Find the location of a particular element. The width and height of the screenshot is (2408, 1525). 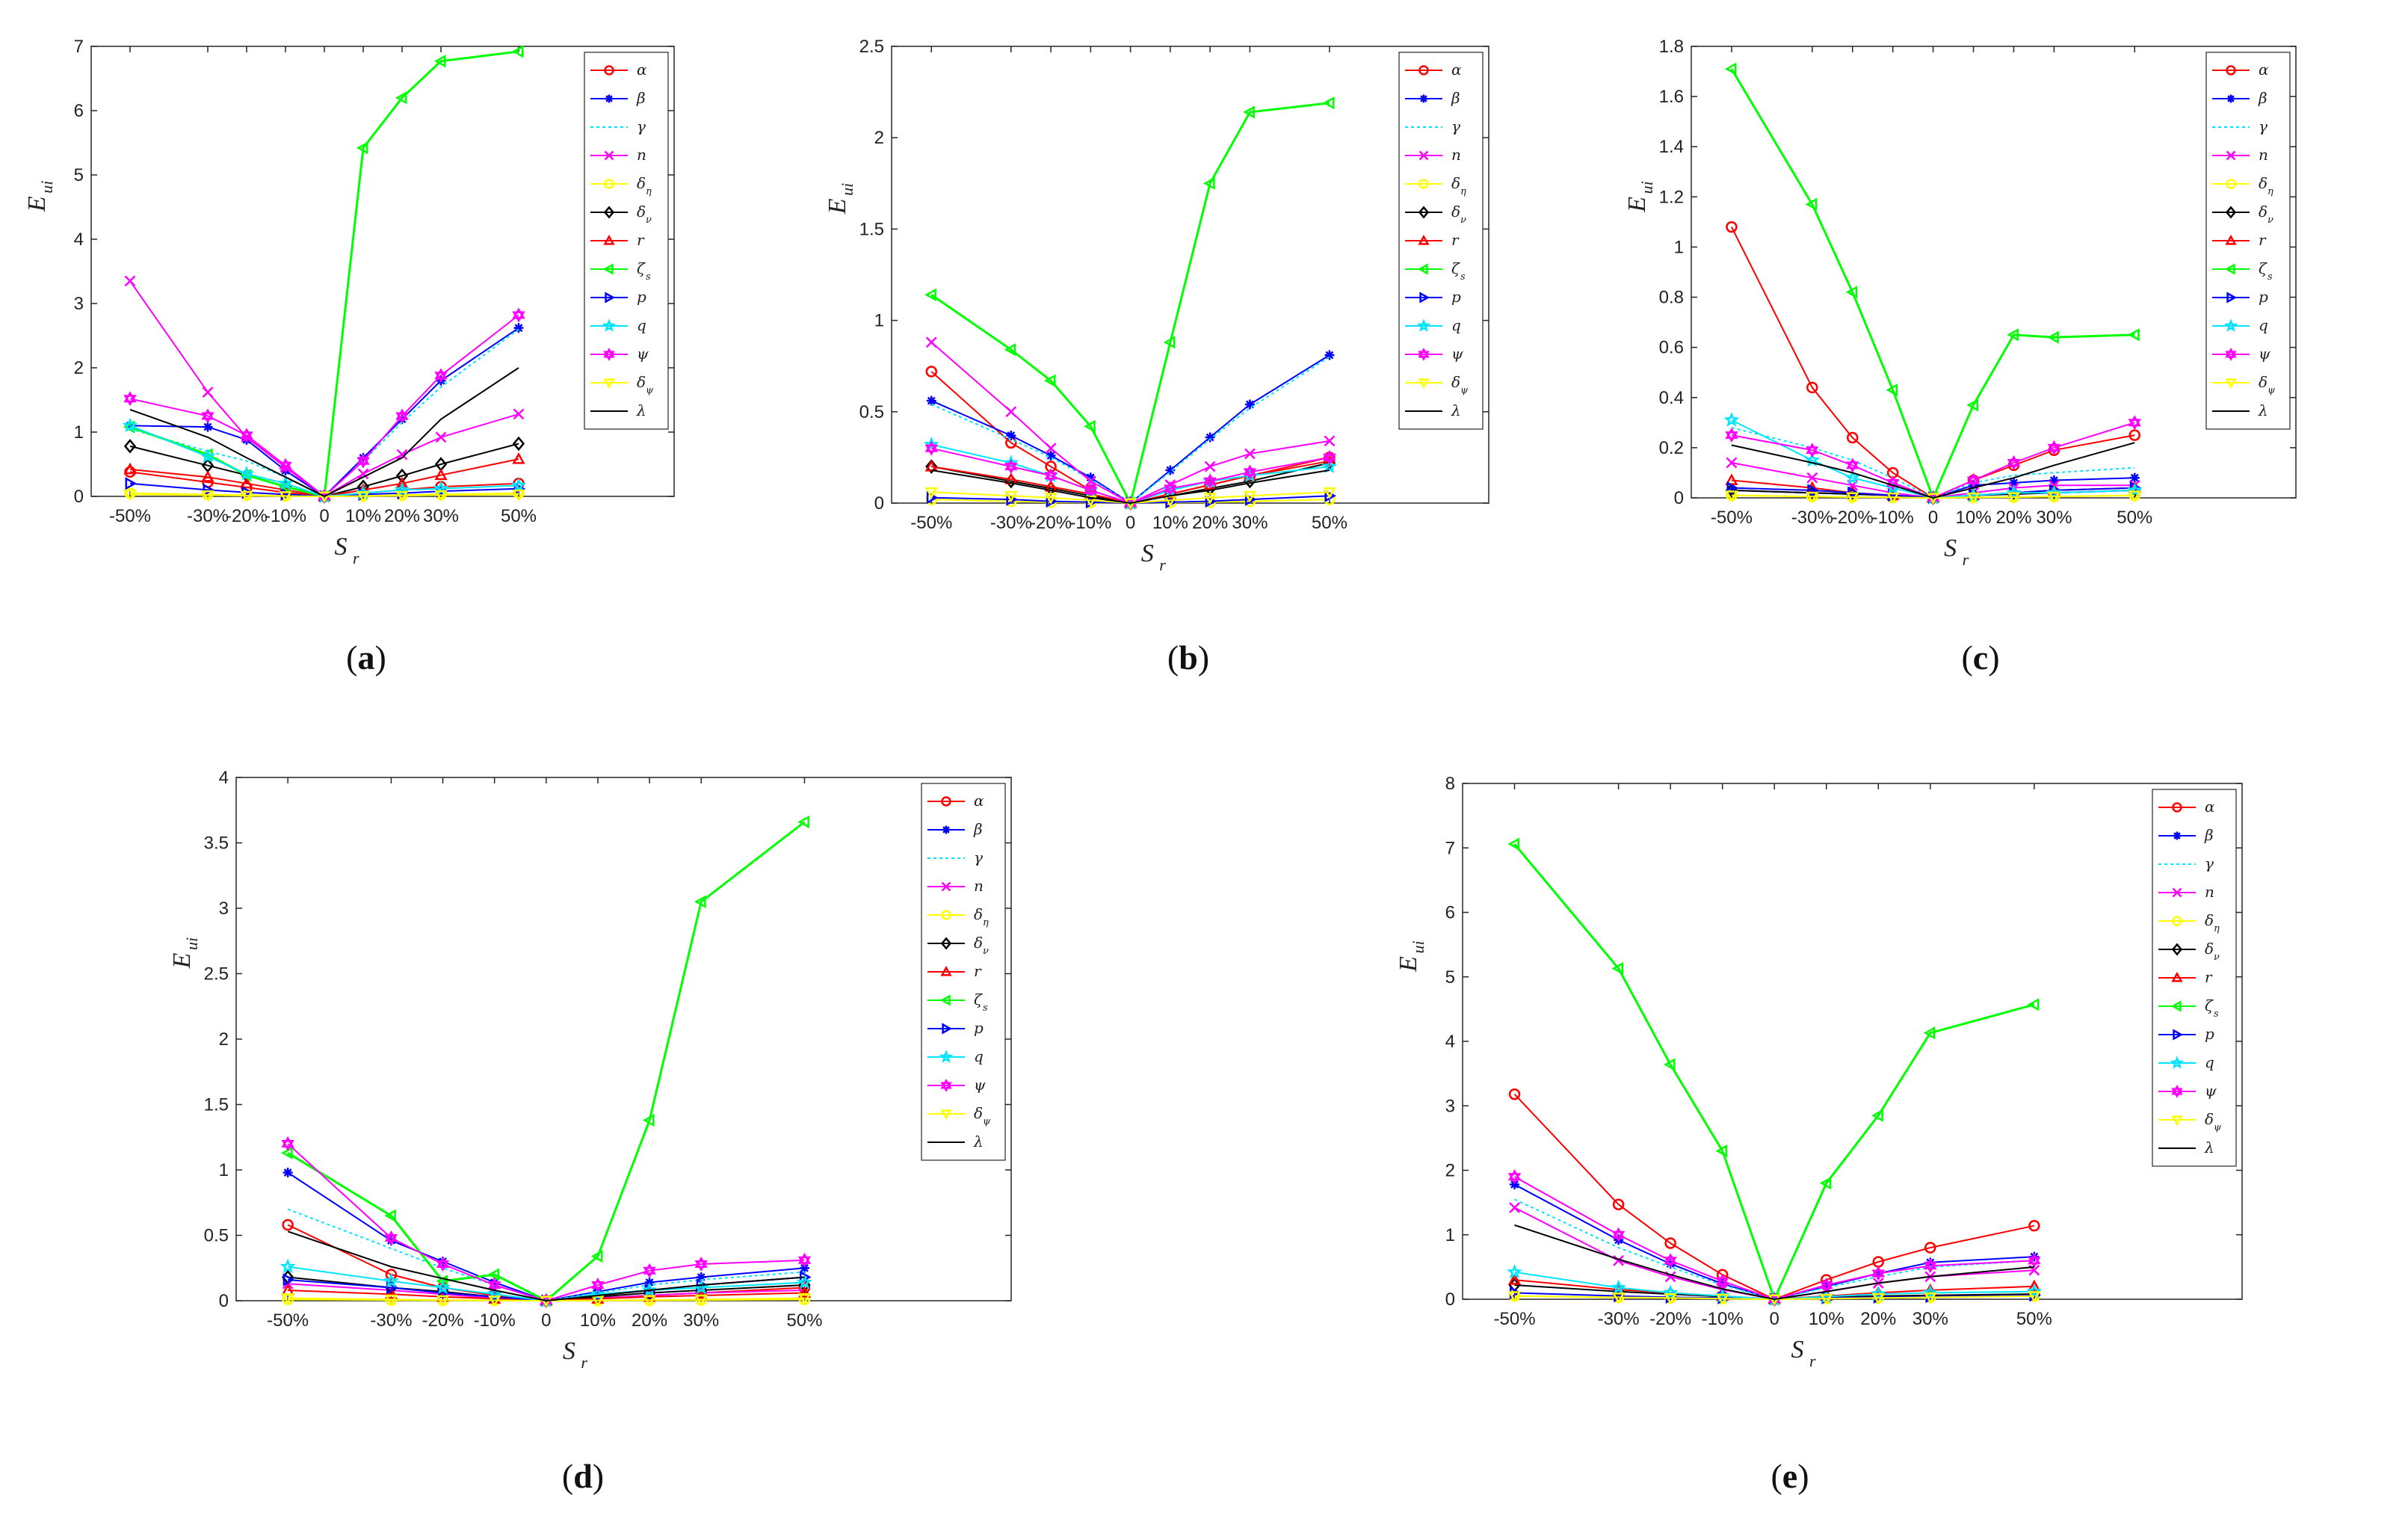

data-point-alpha is located at coordinates (1670, 1243).